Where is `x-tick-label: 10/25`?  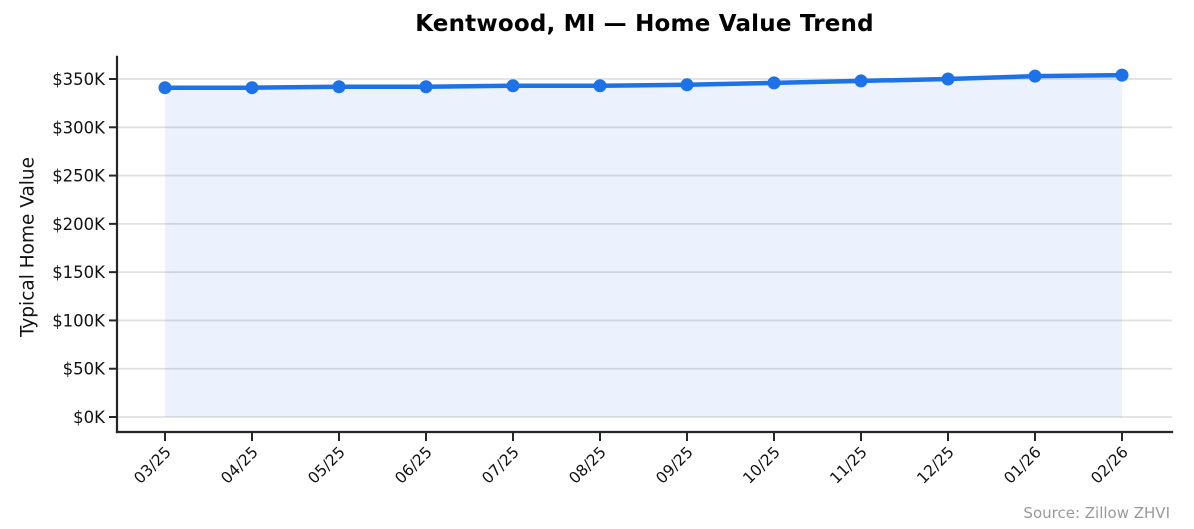 x-tick-label: 10/25 is located at coordinates (762, 465).